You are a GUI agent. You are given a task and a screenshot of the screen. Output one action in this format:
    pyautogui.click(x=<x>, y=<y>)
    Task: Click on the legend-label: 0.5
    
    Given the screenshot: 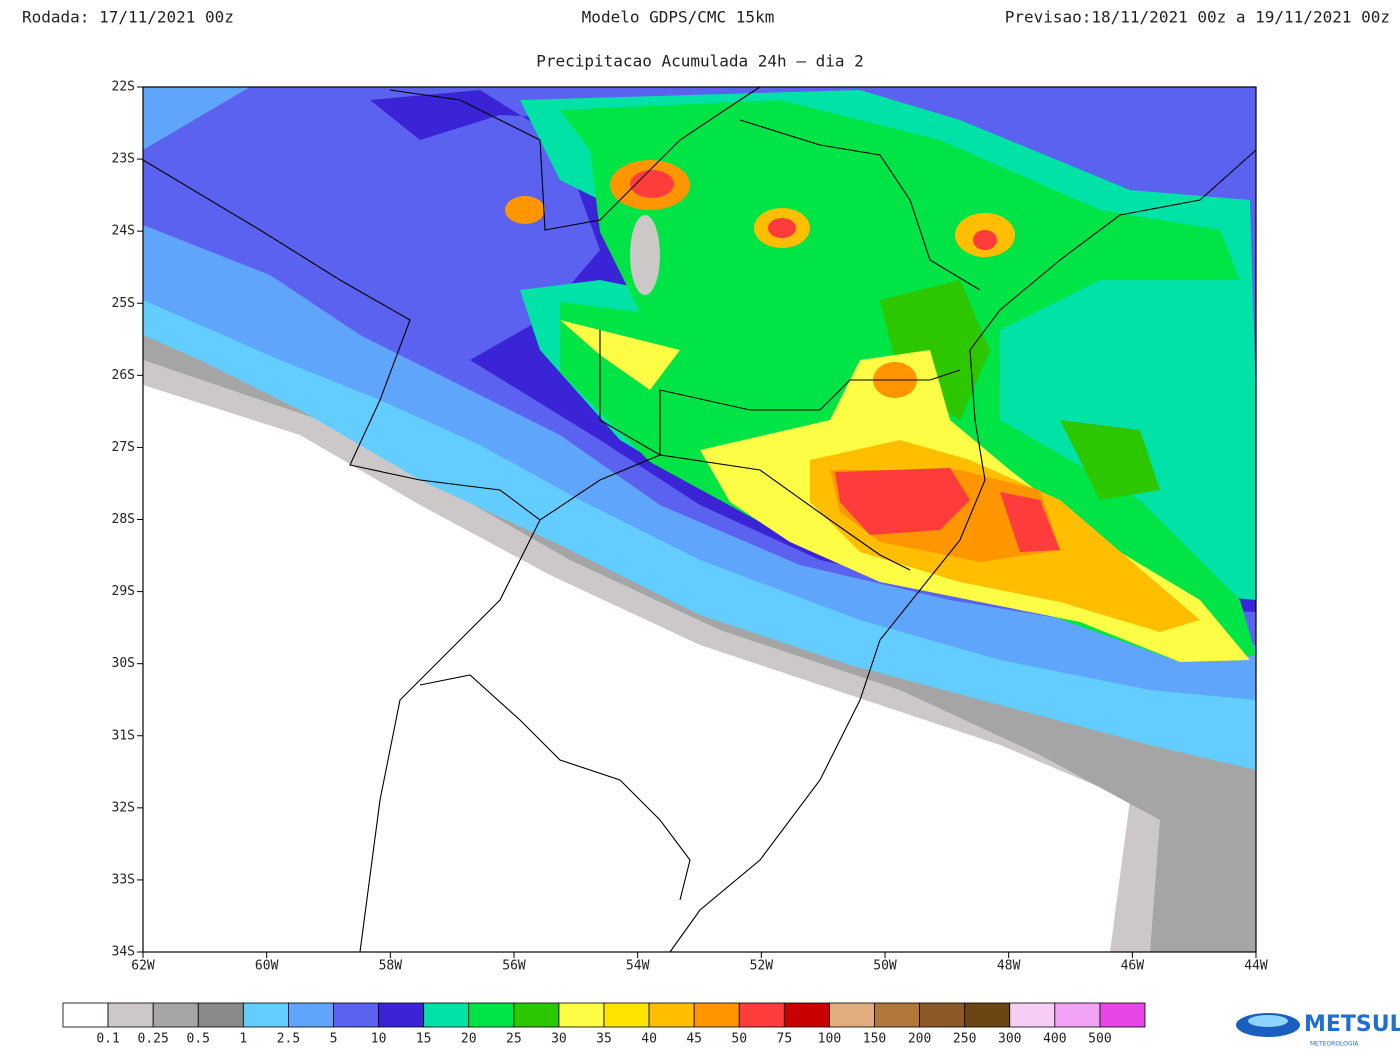 What is the action you would take?
    pyautogui.click(x=198, y=1039)
    